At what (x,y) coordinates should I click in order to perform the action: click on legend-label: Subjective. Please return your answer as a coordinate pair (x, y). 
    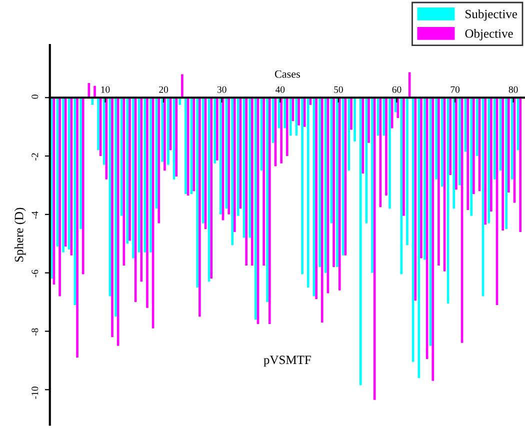
    Looking at the image, I should click on (492, 15).